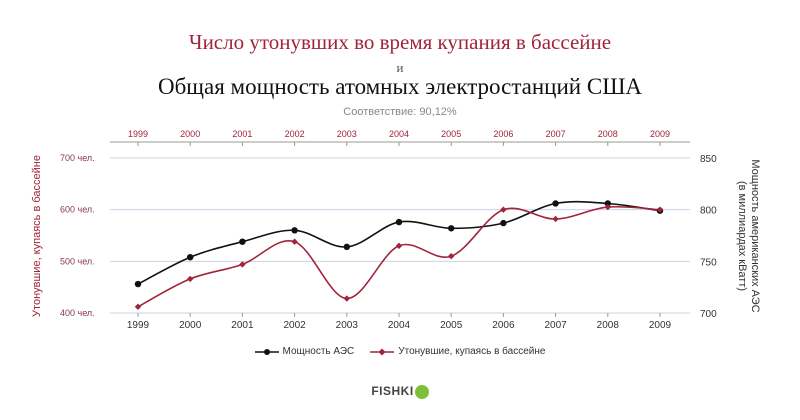 Image resolution: width=800 pixels, height=420 pixels. I want to click on top-tick-label: 2003, so click(347, 134).